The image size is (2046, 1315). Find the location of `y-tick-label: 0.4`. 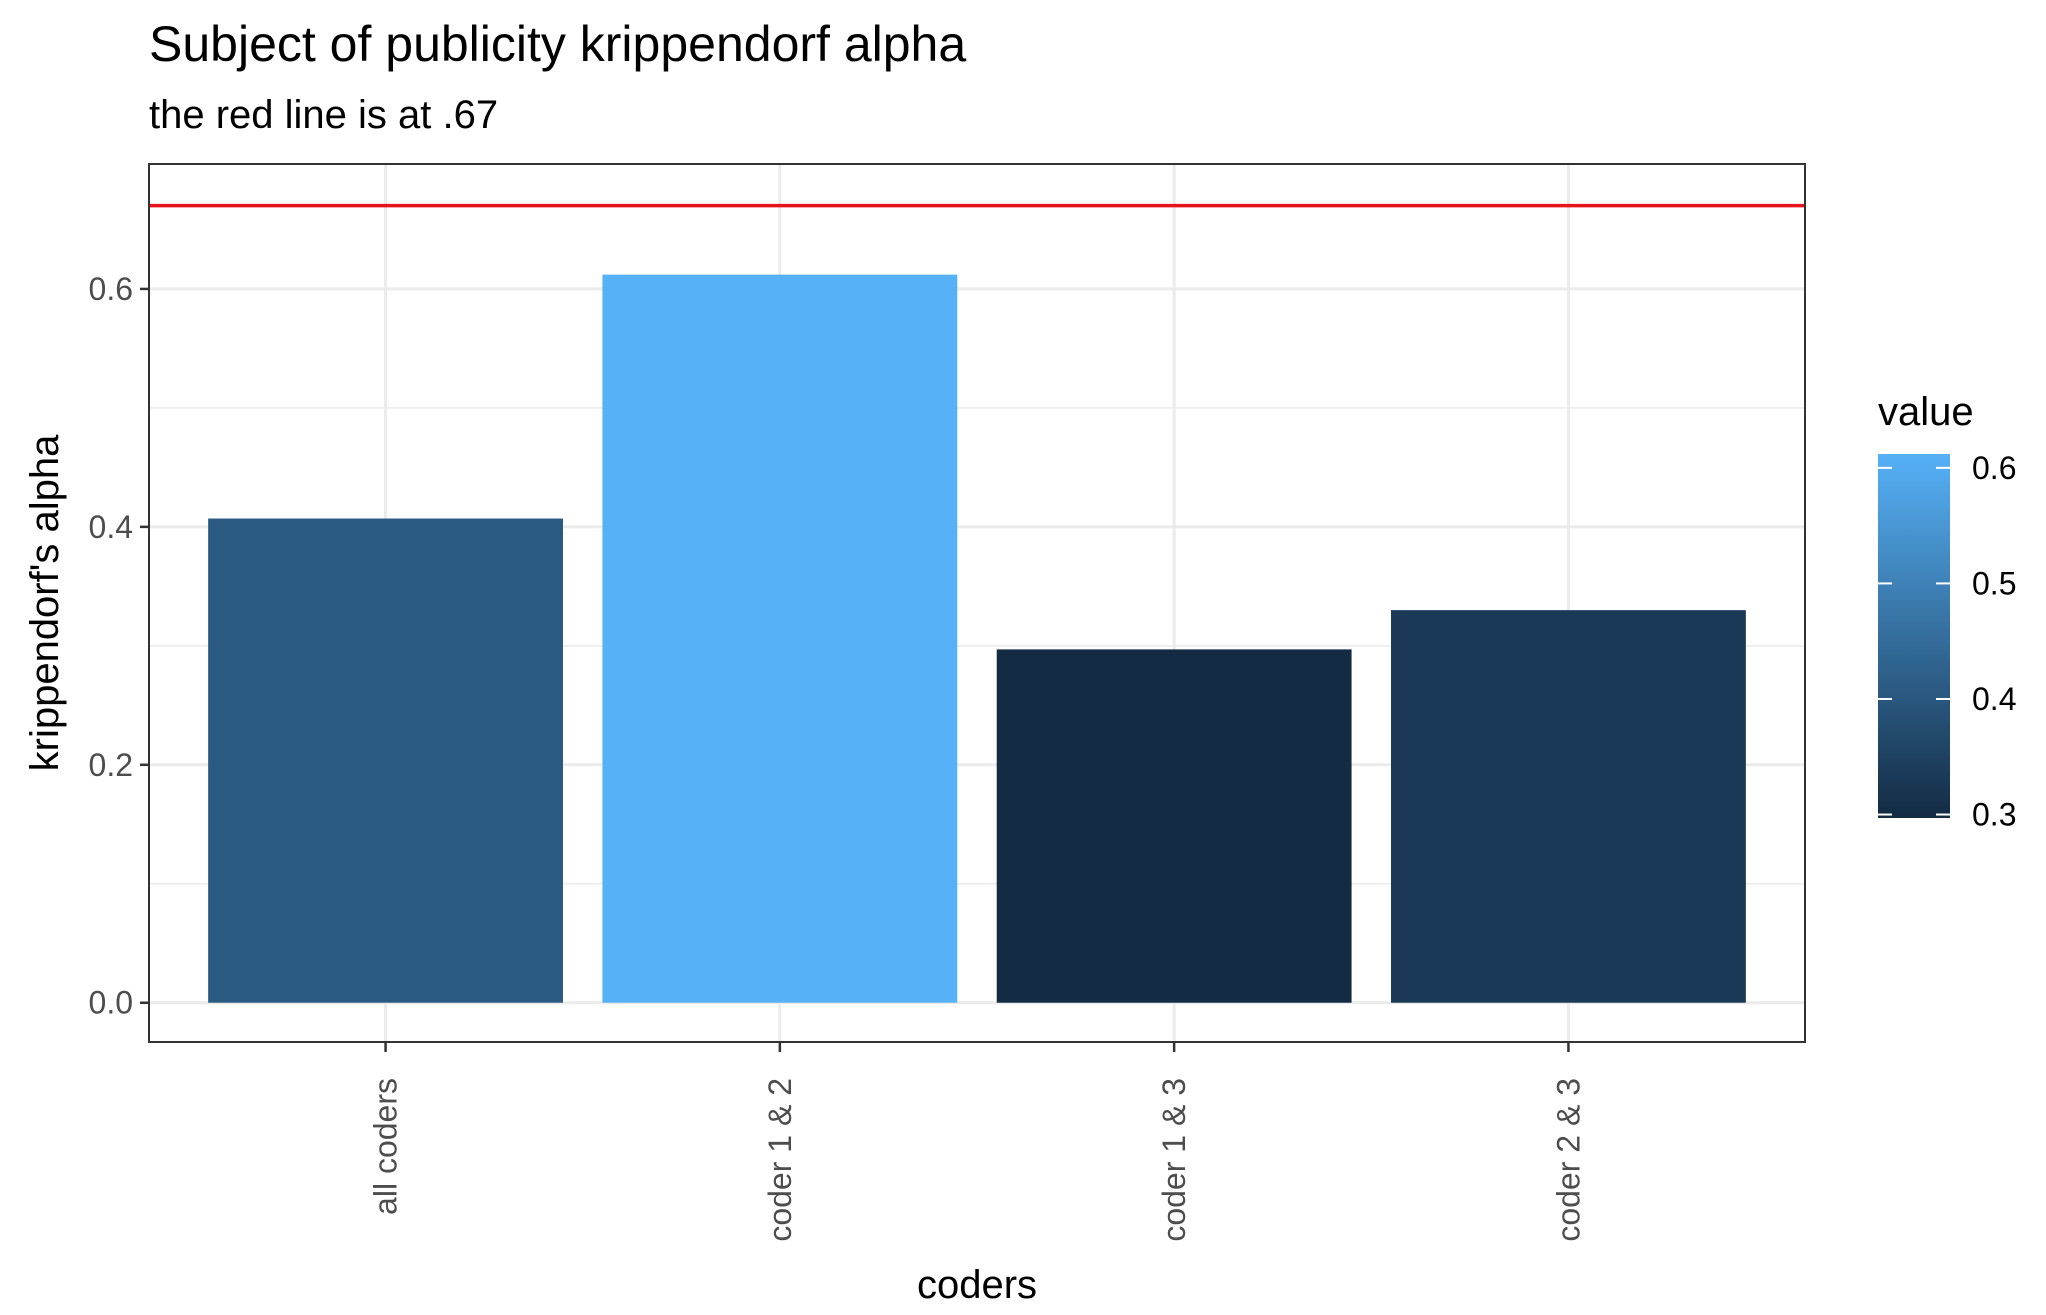

y-tick-label: 0.4 is located at coordinates (111, 527).